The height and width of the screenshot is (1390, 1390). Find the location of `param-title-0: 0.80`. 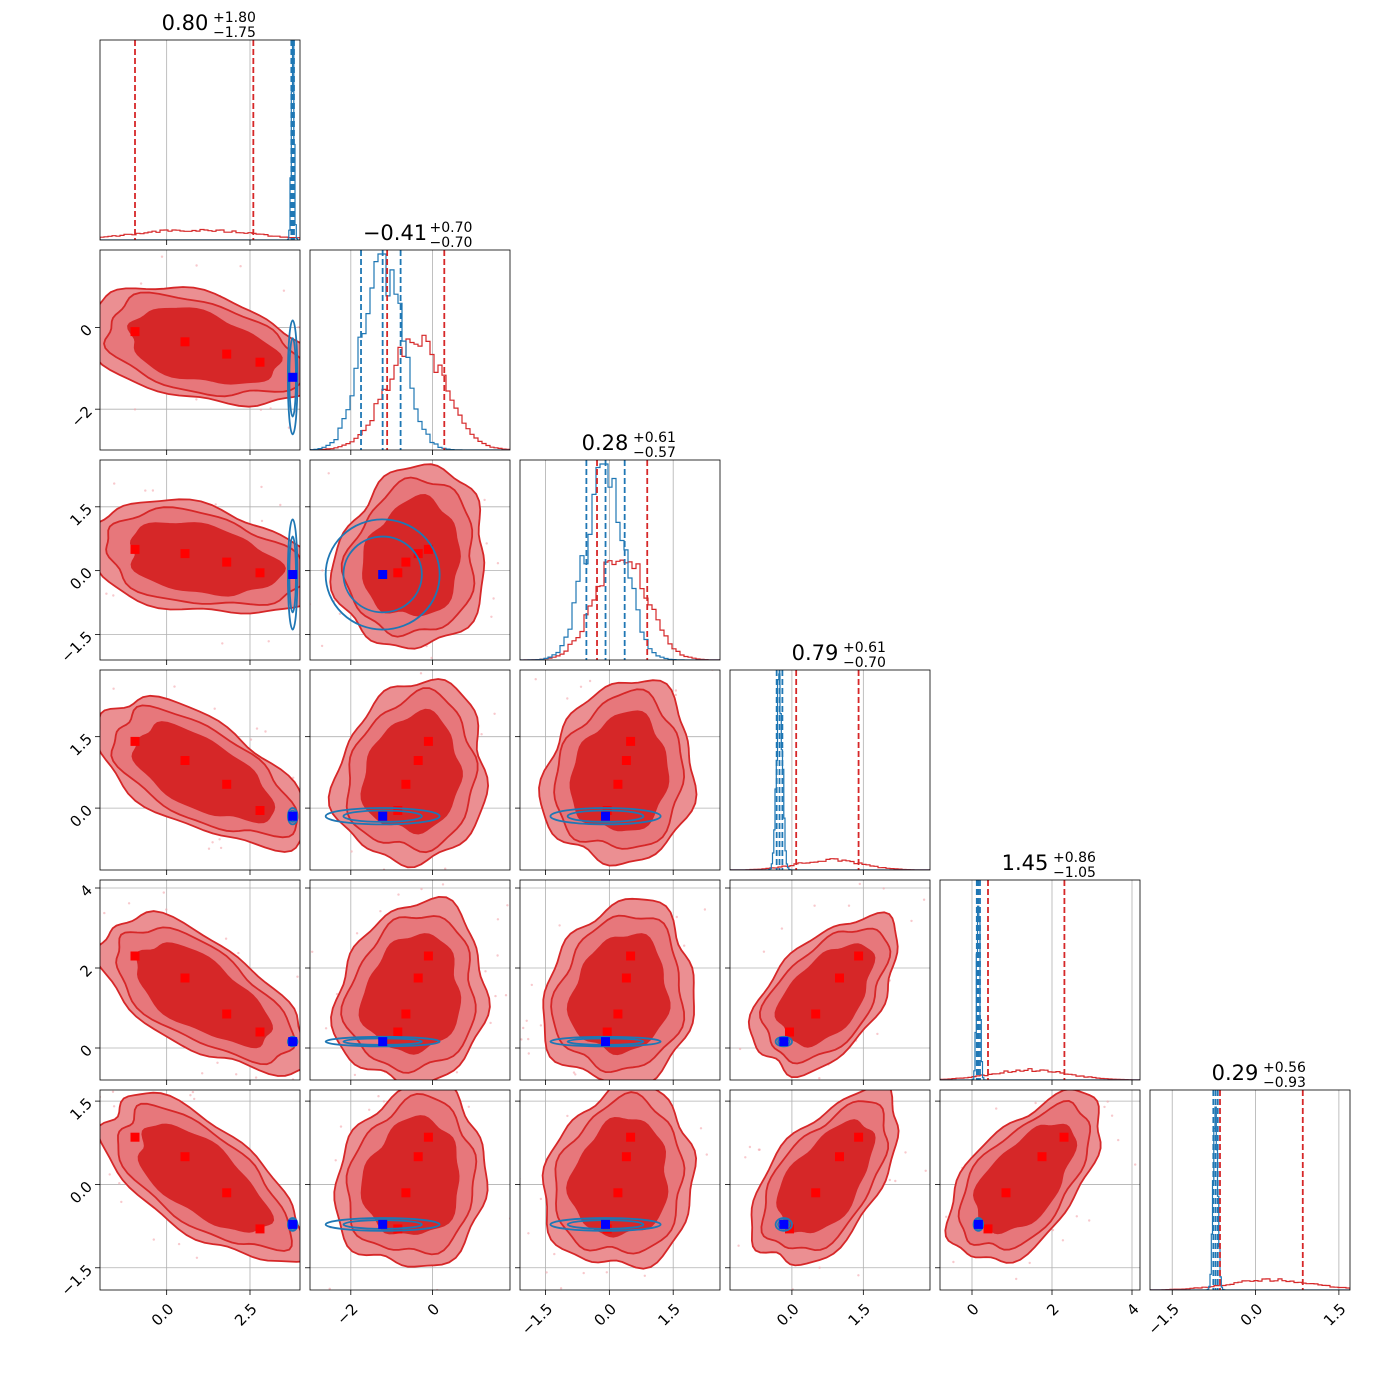

param-title-0: 0.80 is located at coordinates (185, 23).